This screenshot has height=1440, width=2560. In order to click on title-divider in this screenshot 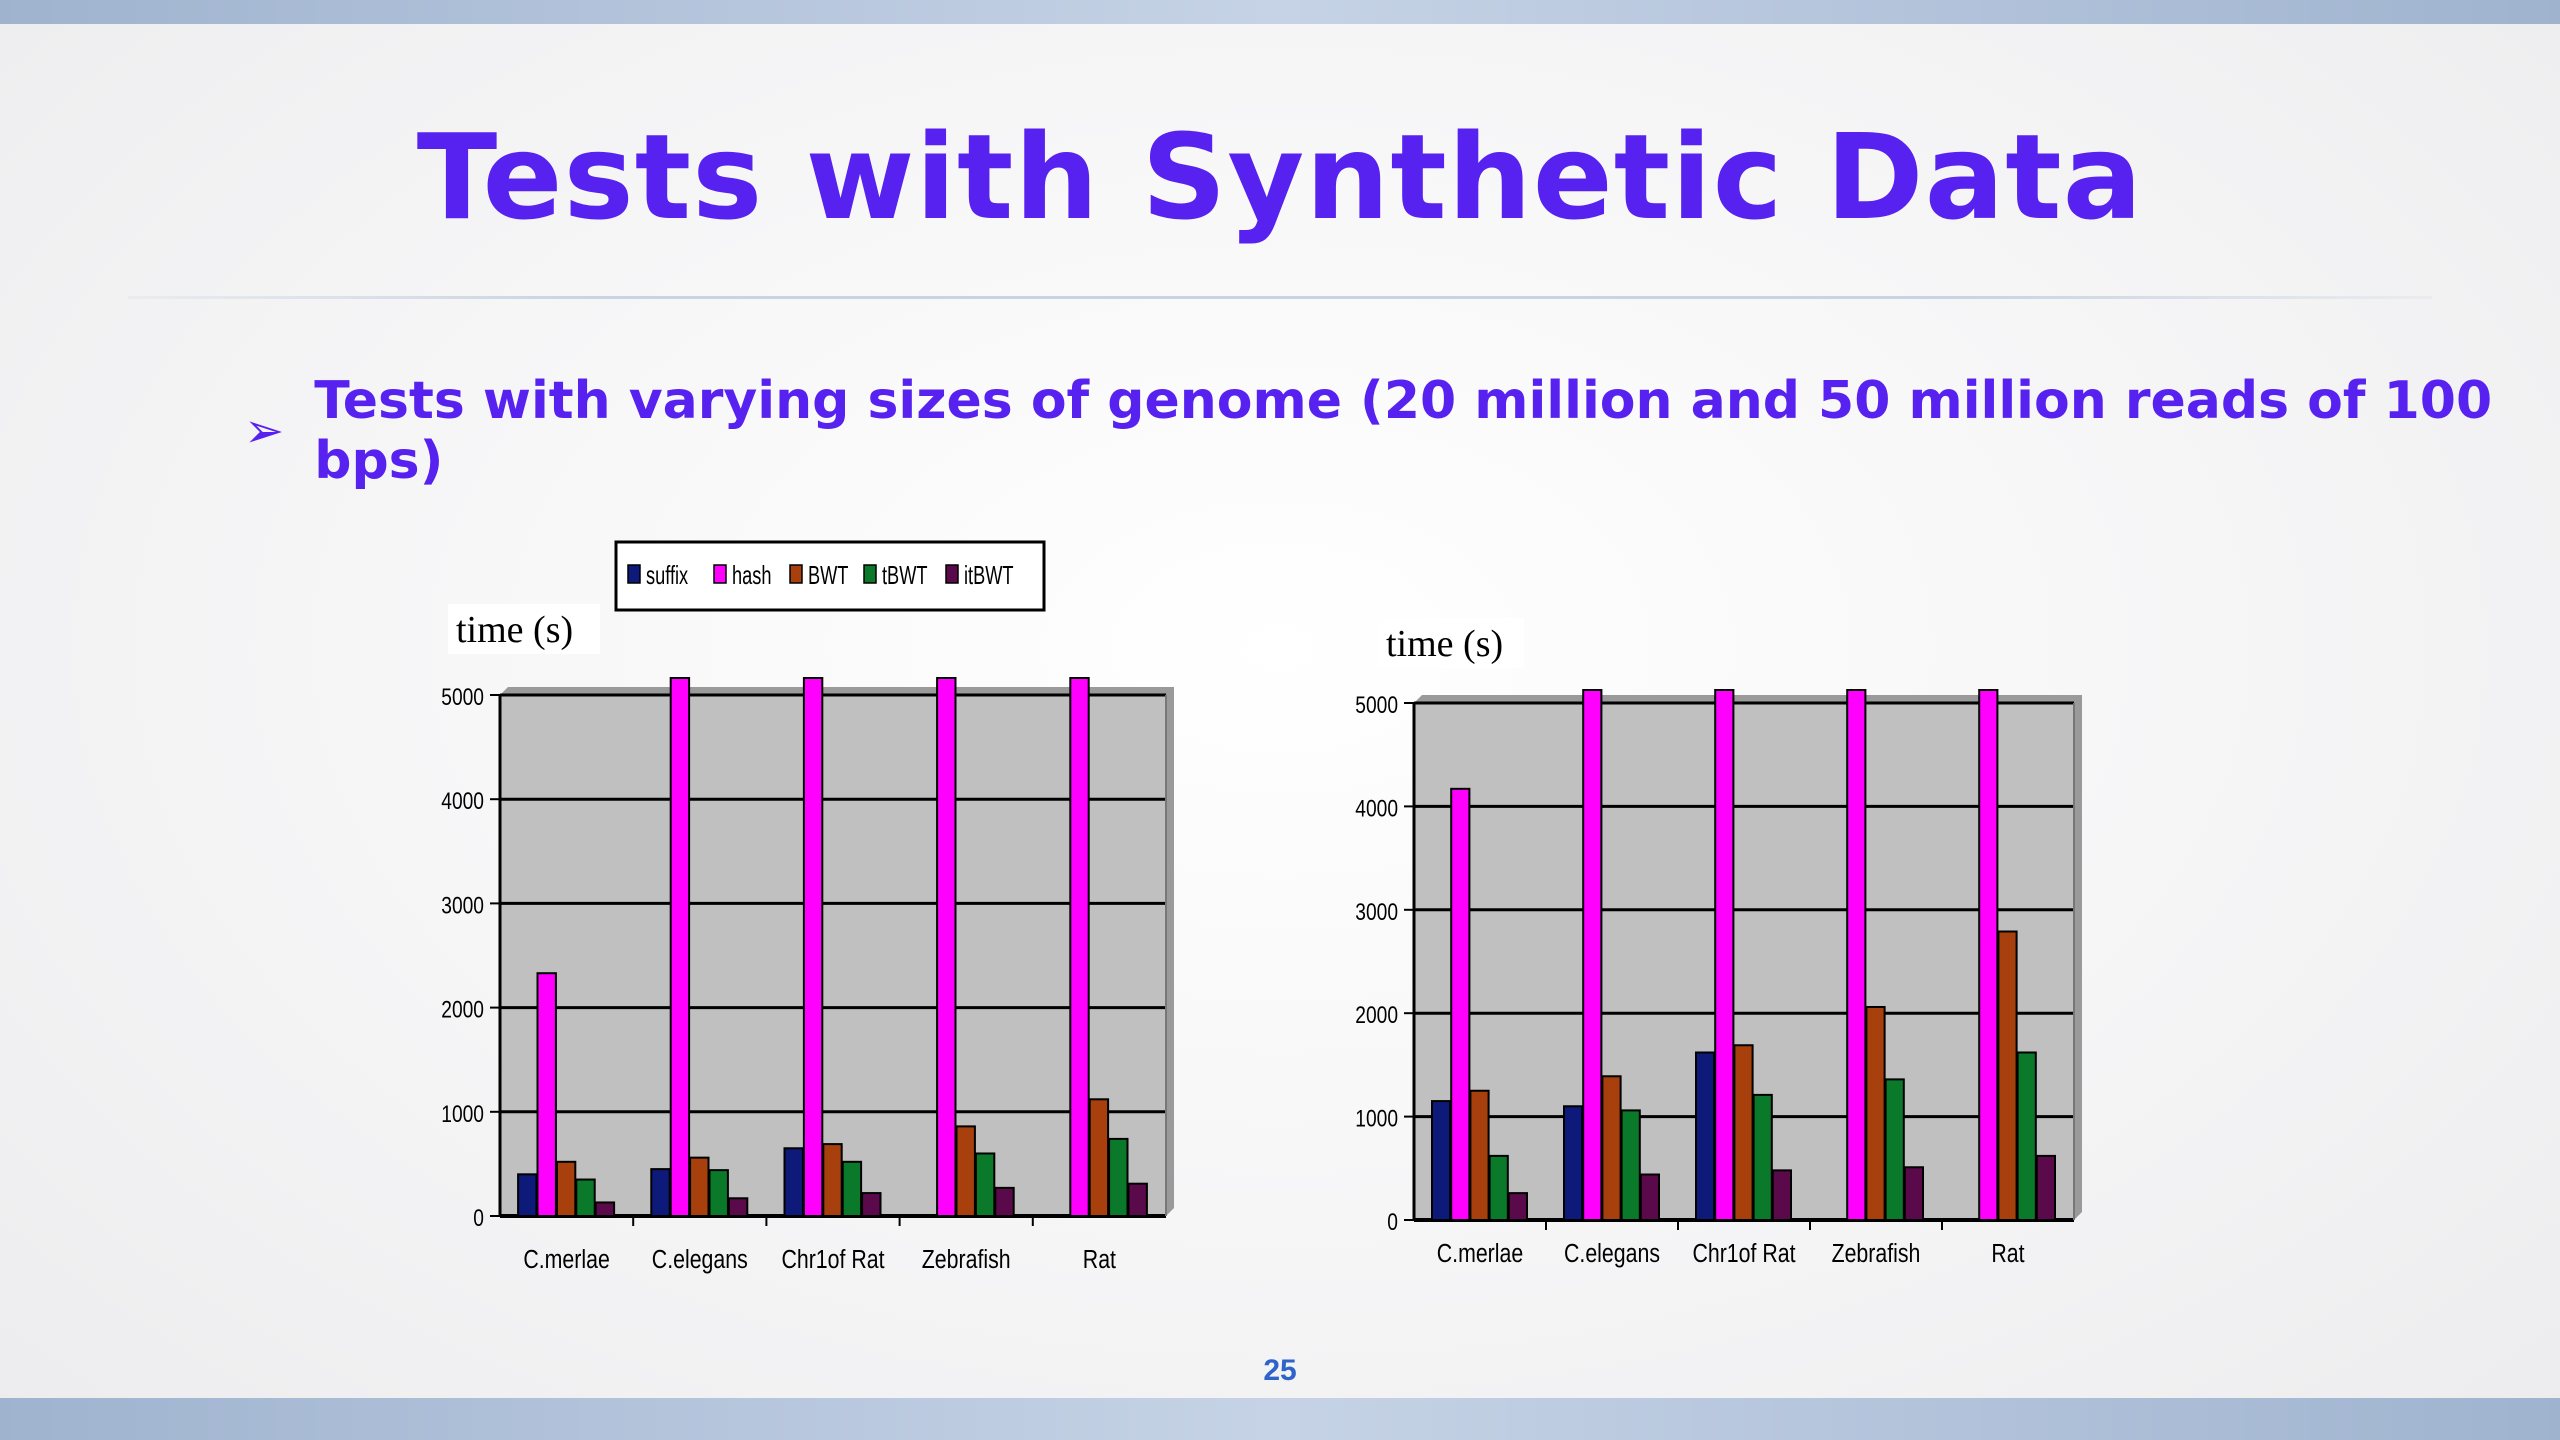, I will do `click(1280, 297)`.